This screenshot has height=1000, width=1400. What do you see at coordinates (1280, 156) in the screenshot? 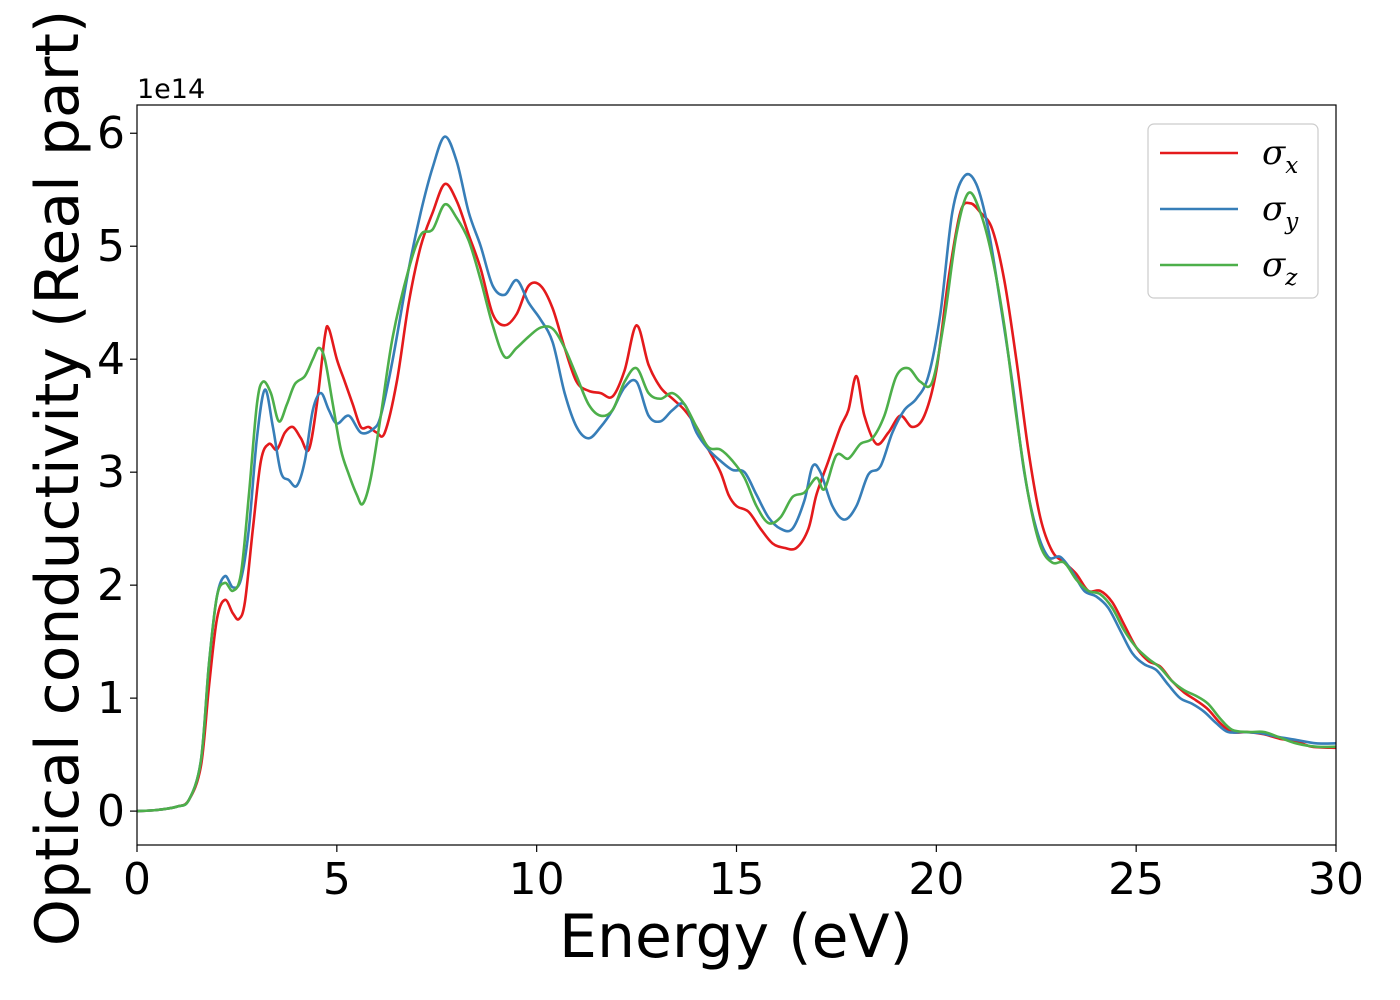
I see `legend-label-x: σx` at bounding box center [1280, 156].